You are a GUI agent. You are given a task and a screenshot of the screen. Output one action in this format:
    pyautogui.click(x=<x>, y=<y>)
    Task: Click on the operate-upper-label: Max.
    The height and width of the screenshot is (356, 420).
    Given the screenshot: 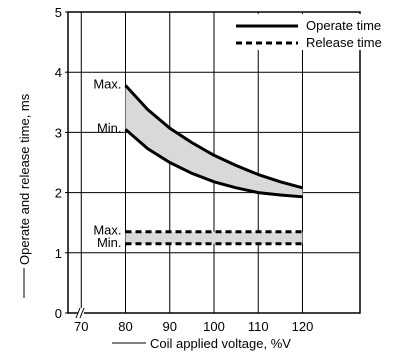 What is the action you would take?
    pyautogui.click(x=107, y=83)
    